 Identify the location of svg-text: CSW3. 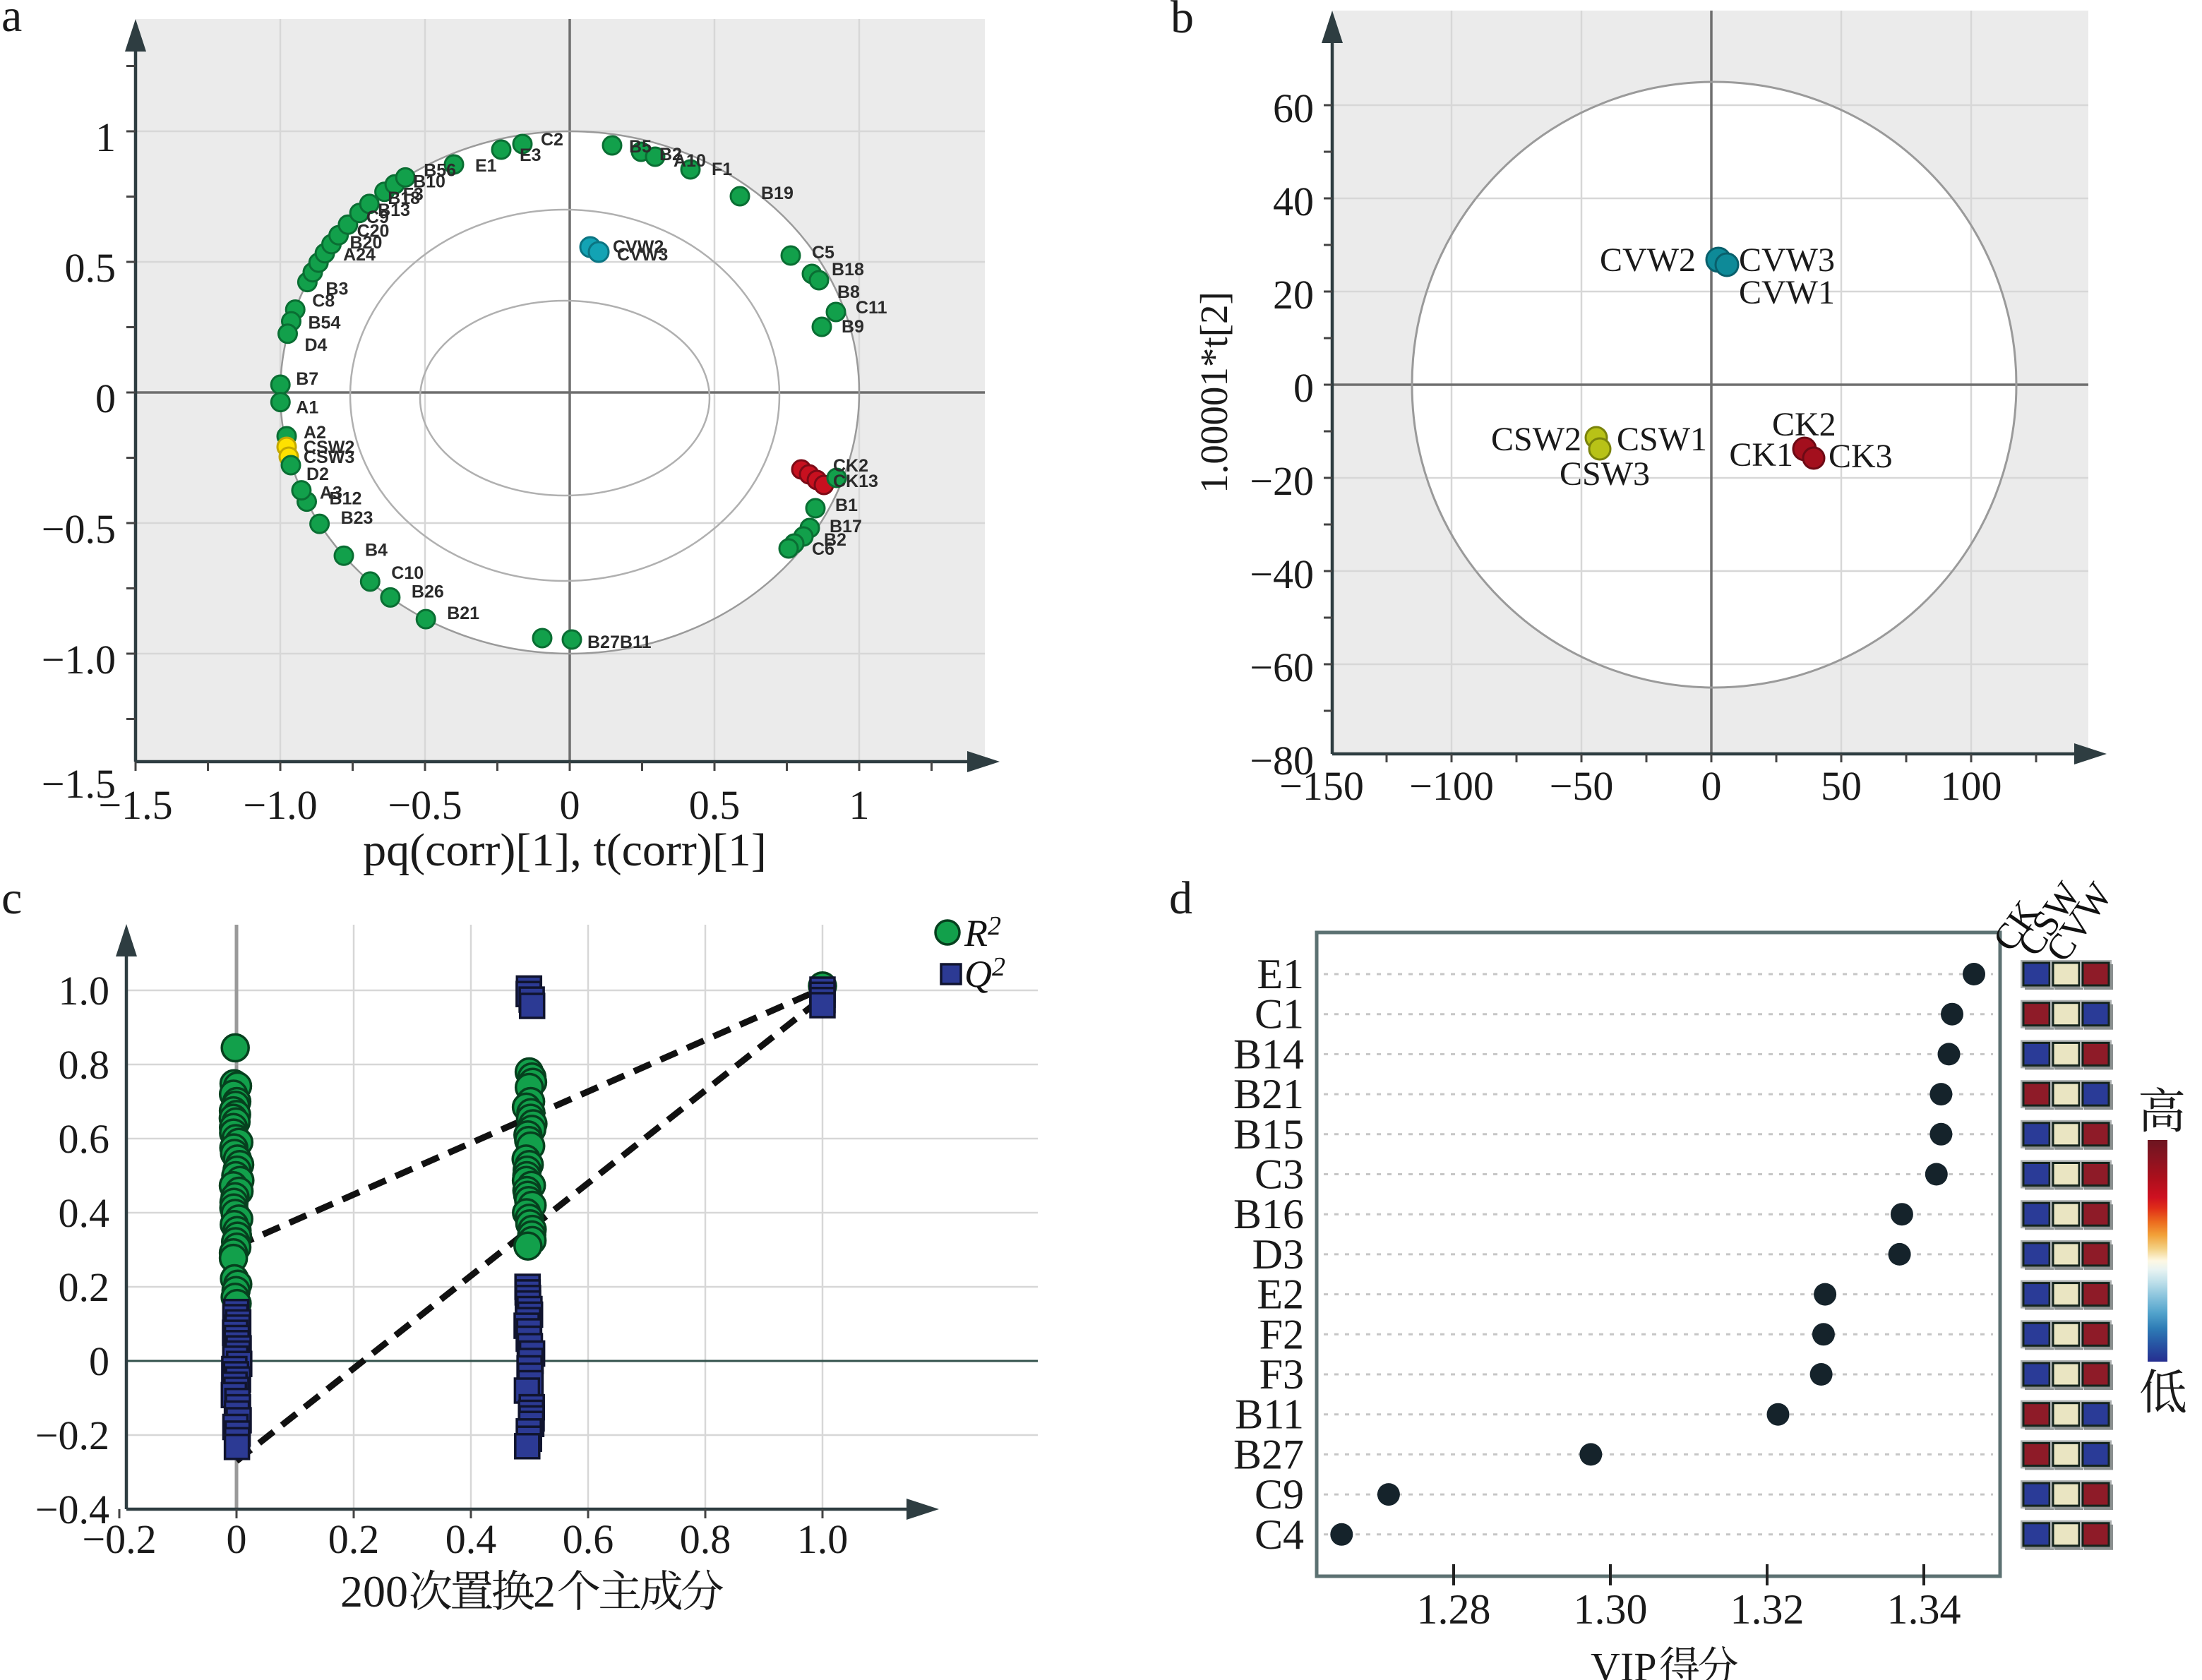
(329, 458).